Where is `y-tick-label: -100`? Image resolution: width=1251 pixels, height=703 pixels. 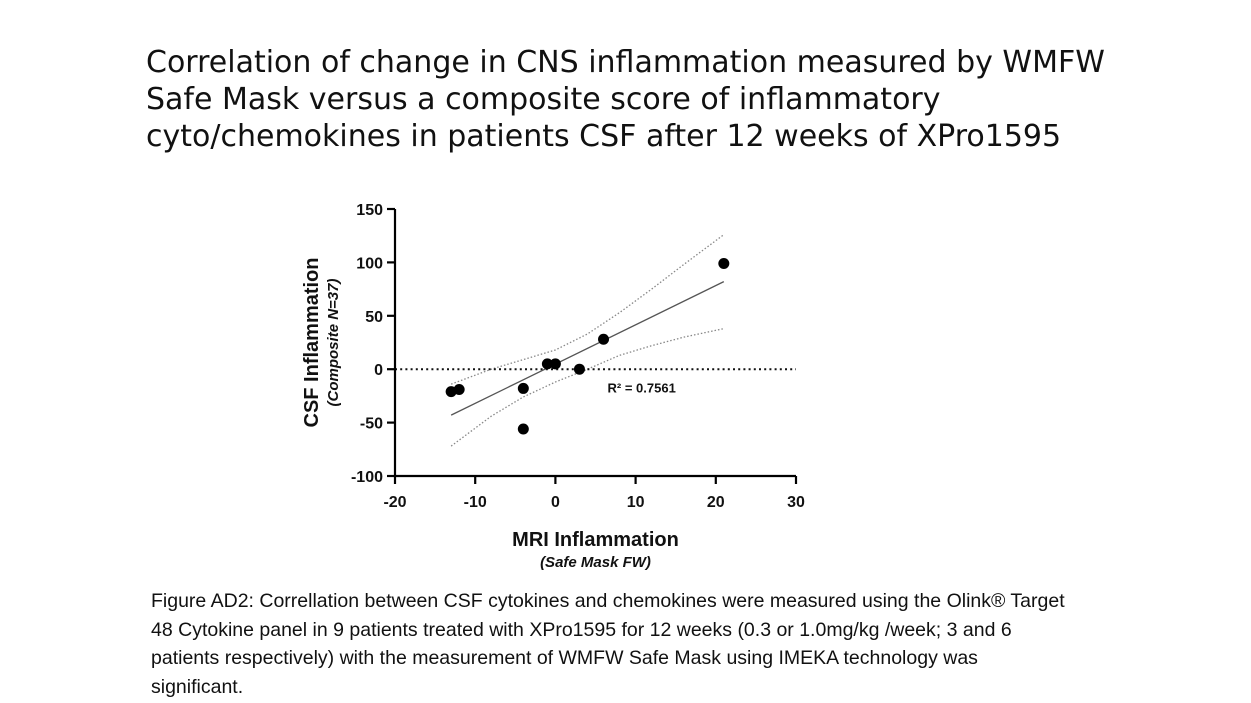
y-tick-label: -100 is located at coordinates (367, 477).